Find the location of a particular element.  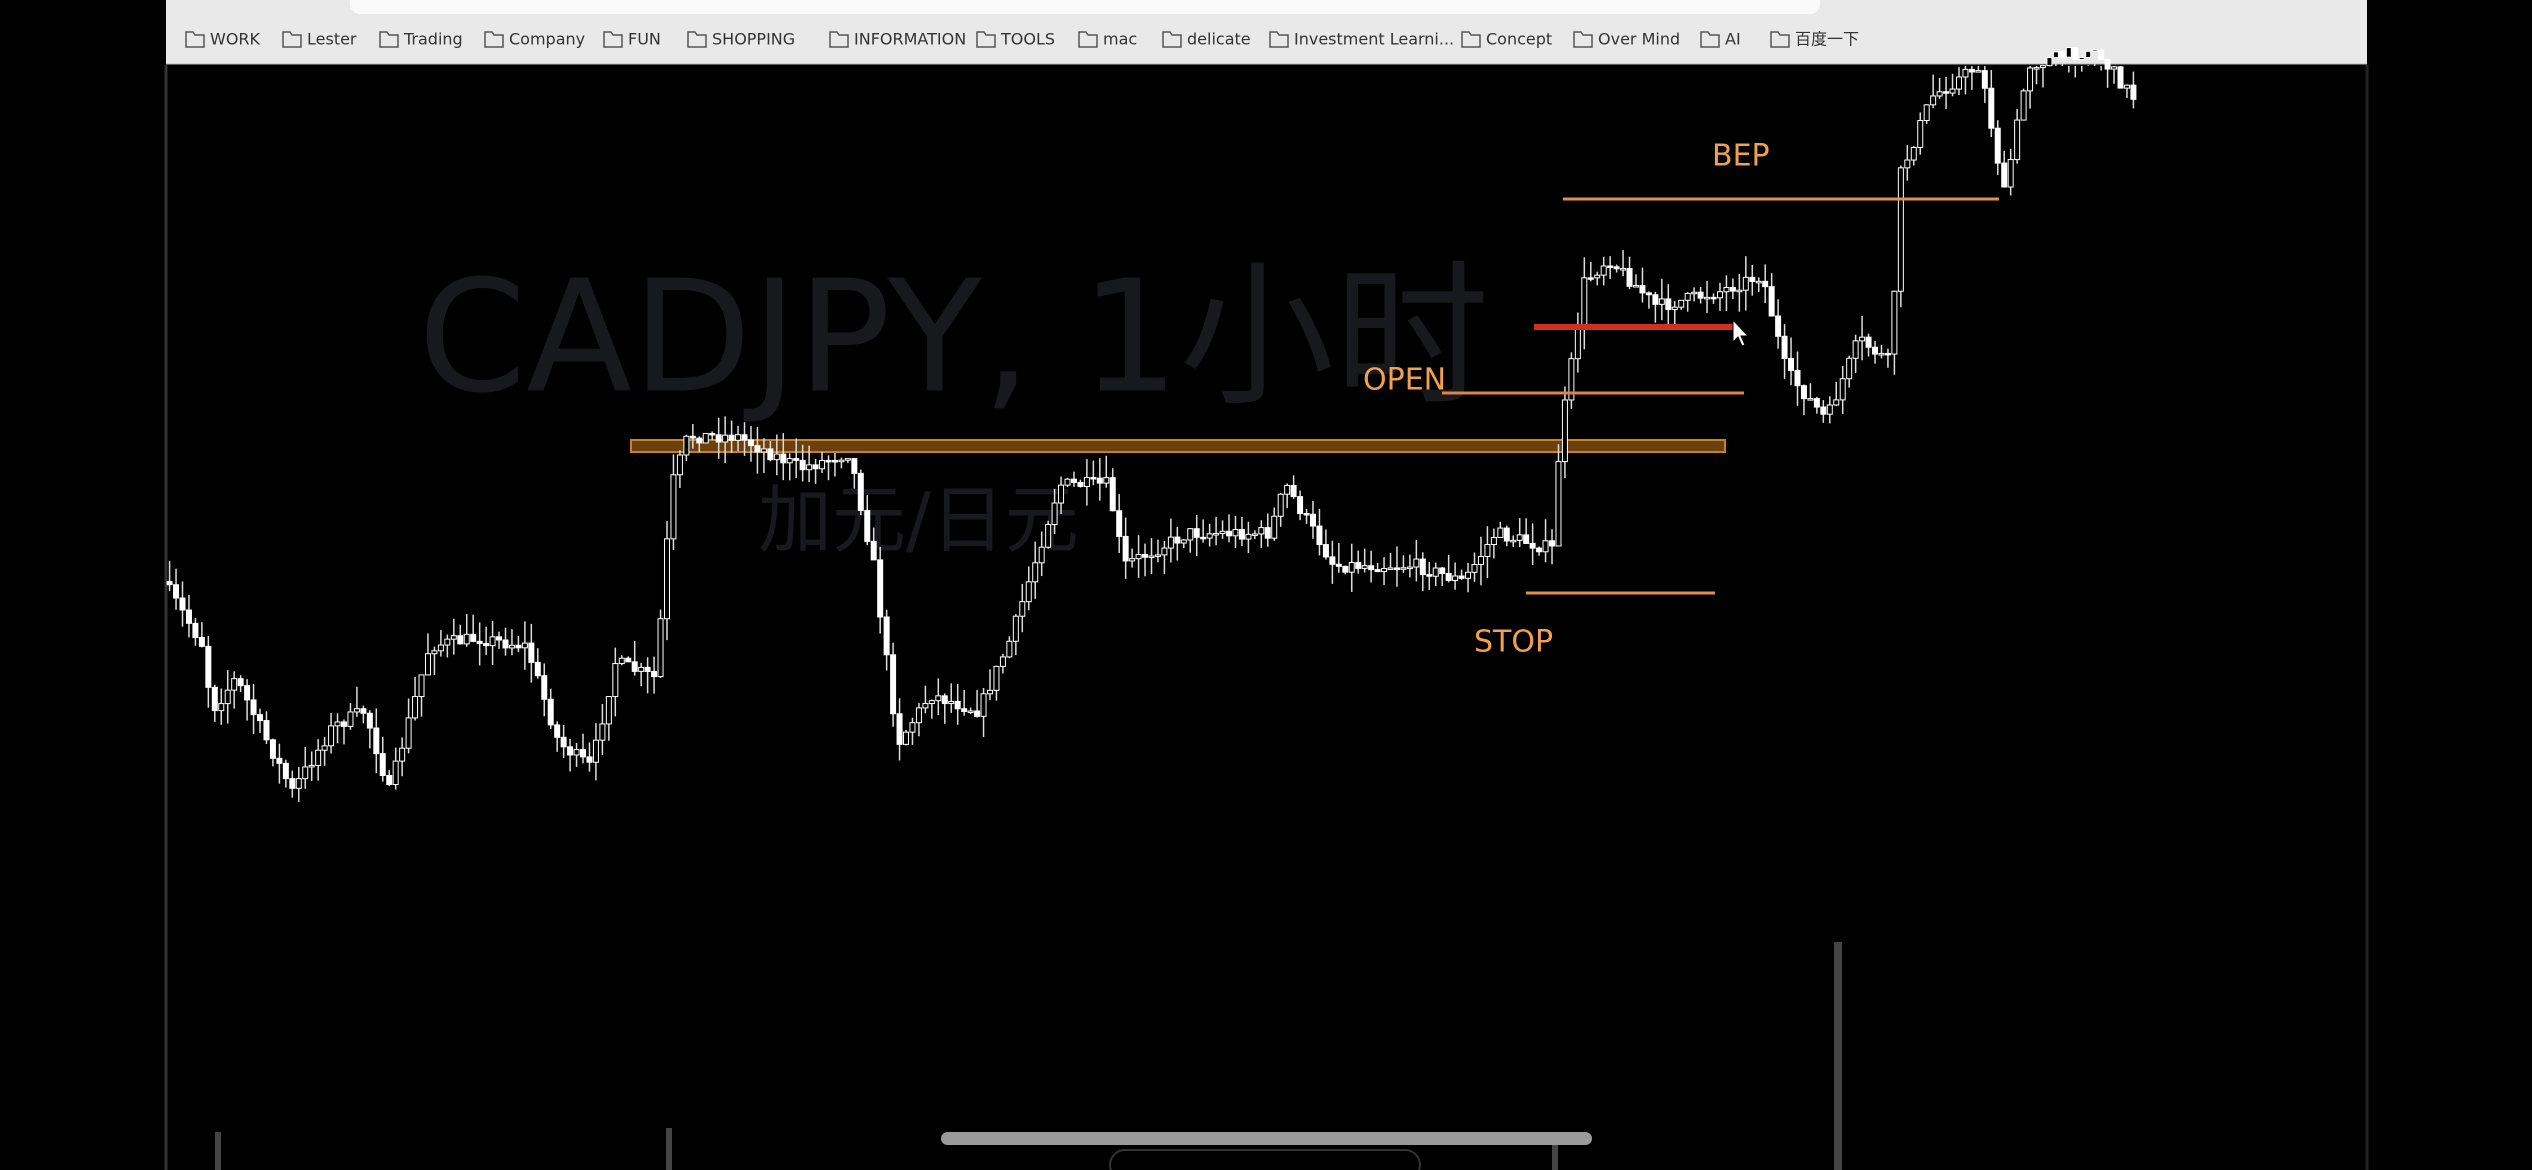

resistance-zone is located at coordinates (1178, 446).